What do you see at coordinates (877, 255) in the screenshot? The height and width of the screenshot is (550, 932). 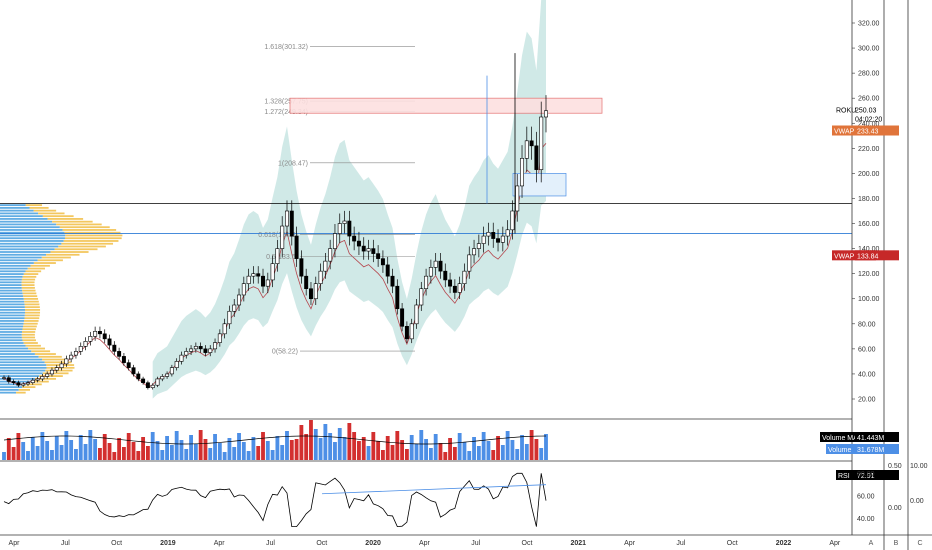 I see `vwap-lower-value-bg` at bounding box center [877, 255].